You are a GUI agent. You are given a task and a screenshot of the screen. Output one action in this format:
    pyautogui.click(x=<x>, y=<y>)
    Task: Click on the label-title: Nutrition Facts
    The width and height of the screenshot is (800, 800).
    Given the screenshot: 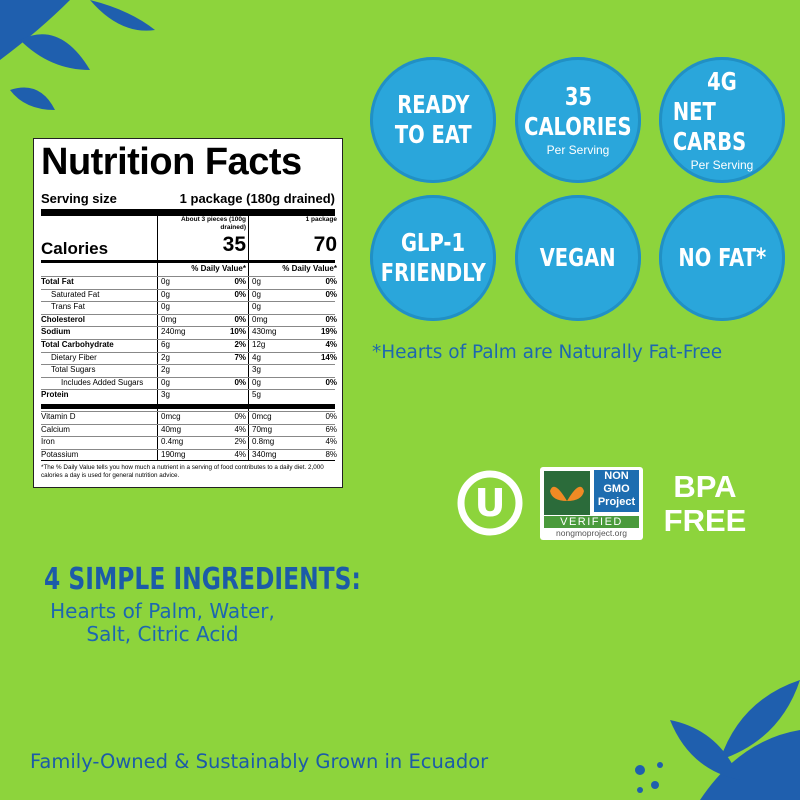 What is the action you would take?
    pyautogui.click(x=171, y=162)
    